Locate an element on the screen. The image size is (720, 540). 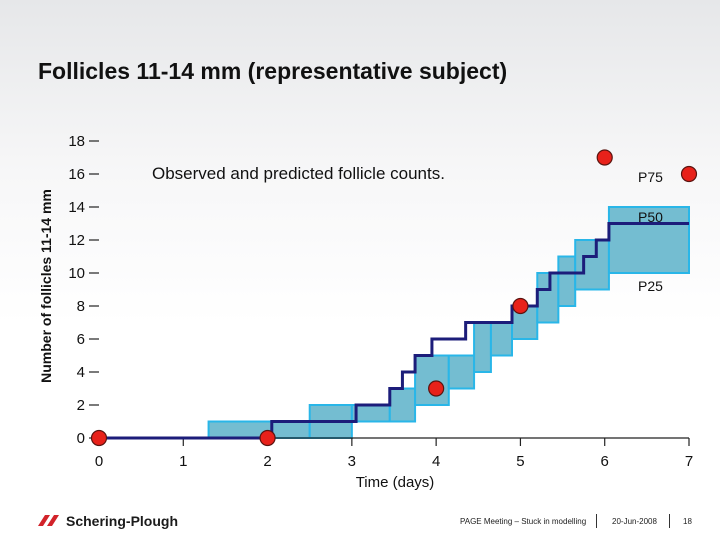
x-tick-label: 6 is located at coordinates (605, 461).